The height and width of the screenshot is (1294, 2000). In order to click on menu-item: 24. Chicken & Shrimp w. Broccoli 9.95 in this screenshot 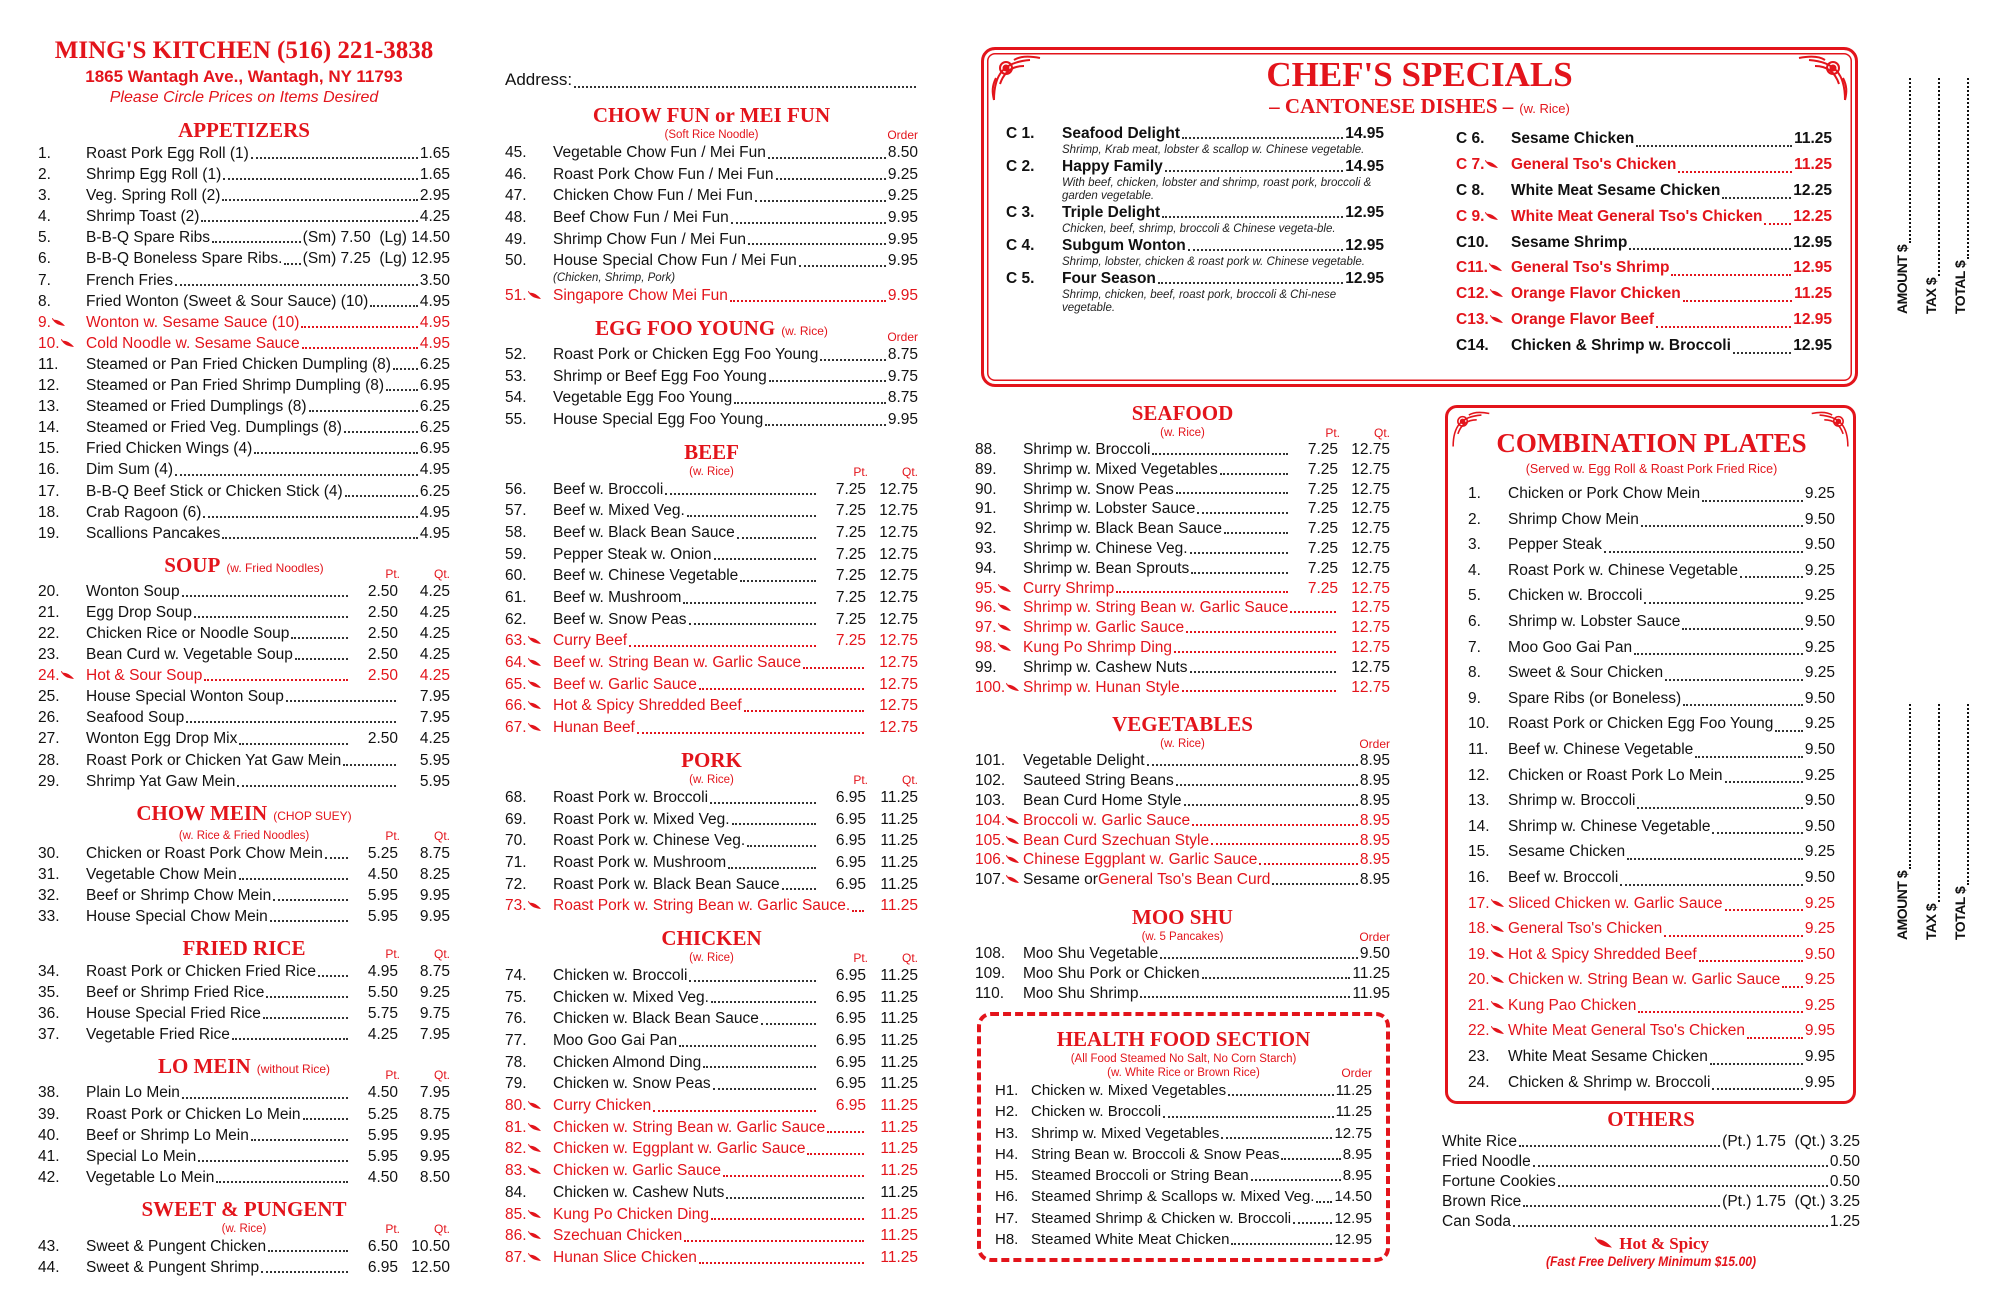, I will do `click(1651, 1083)`.